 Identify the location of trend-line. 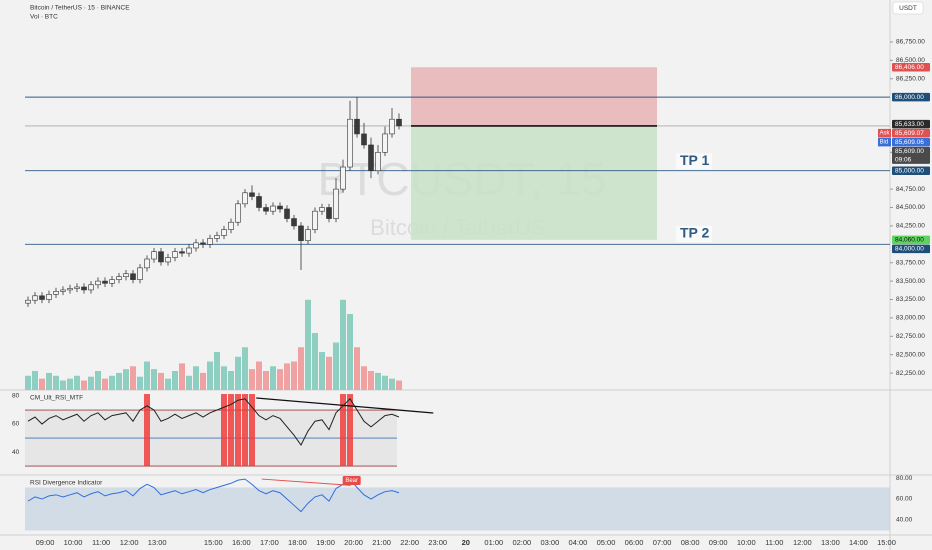
(345, 405).